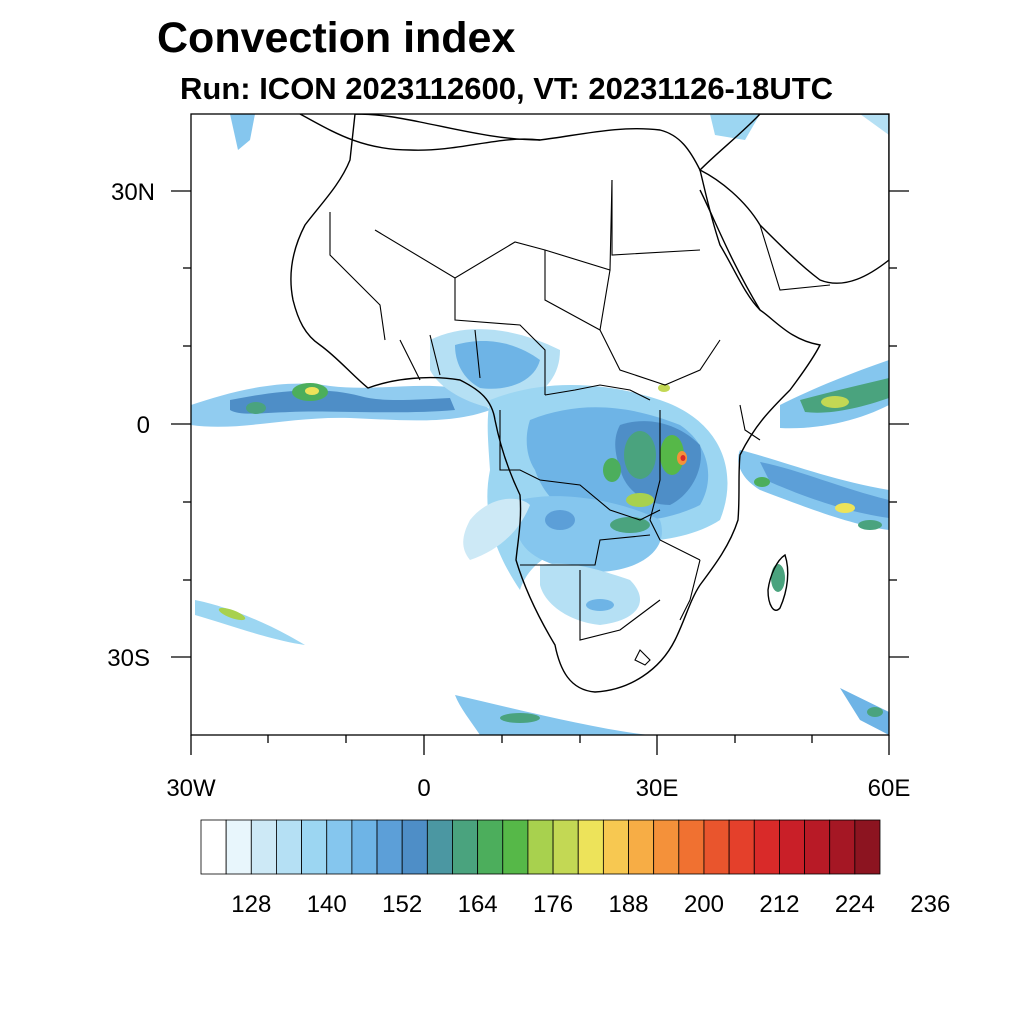 This screenshot has height=1024, width=1024. Describe the element at coordinates (864, 711) in the screenshot. I see `field-southern-ocean-east` at that location.